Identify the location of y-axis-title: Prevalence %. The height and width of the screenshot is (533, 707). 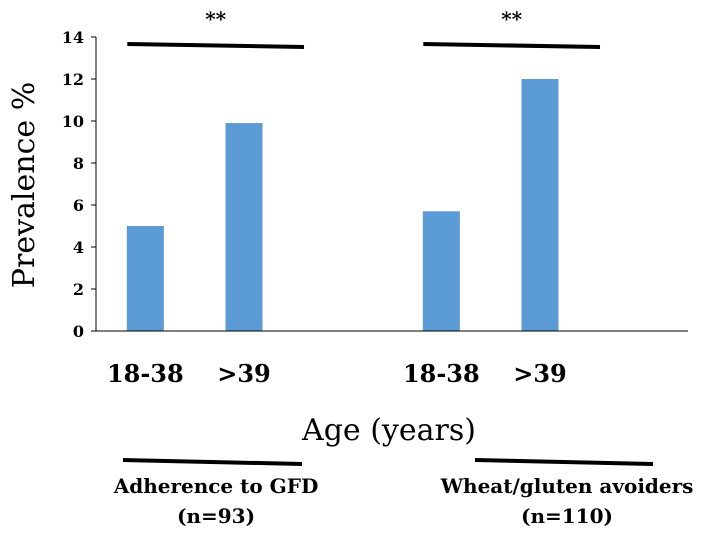
(24, 185).